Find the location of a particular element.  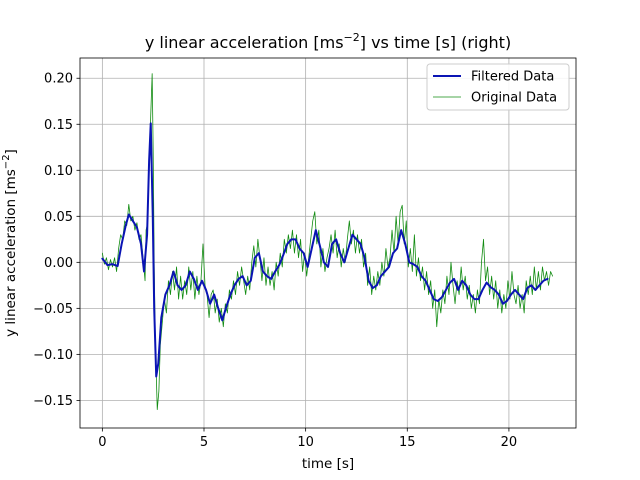

x-tick-label: 20 is located at coordinates (509, 442).